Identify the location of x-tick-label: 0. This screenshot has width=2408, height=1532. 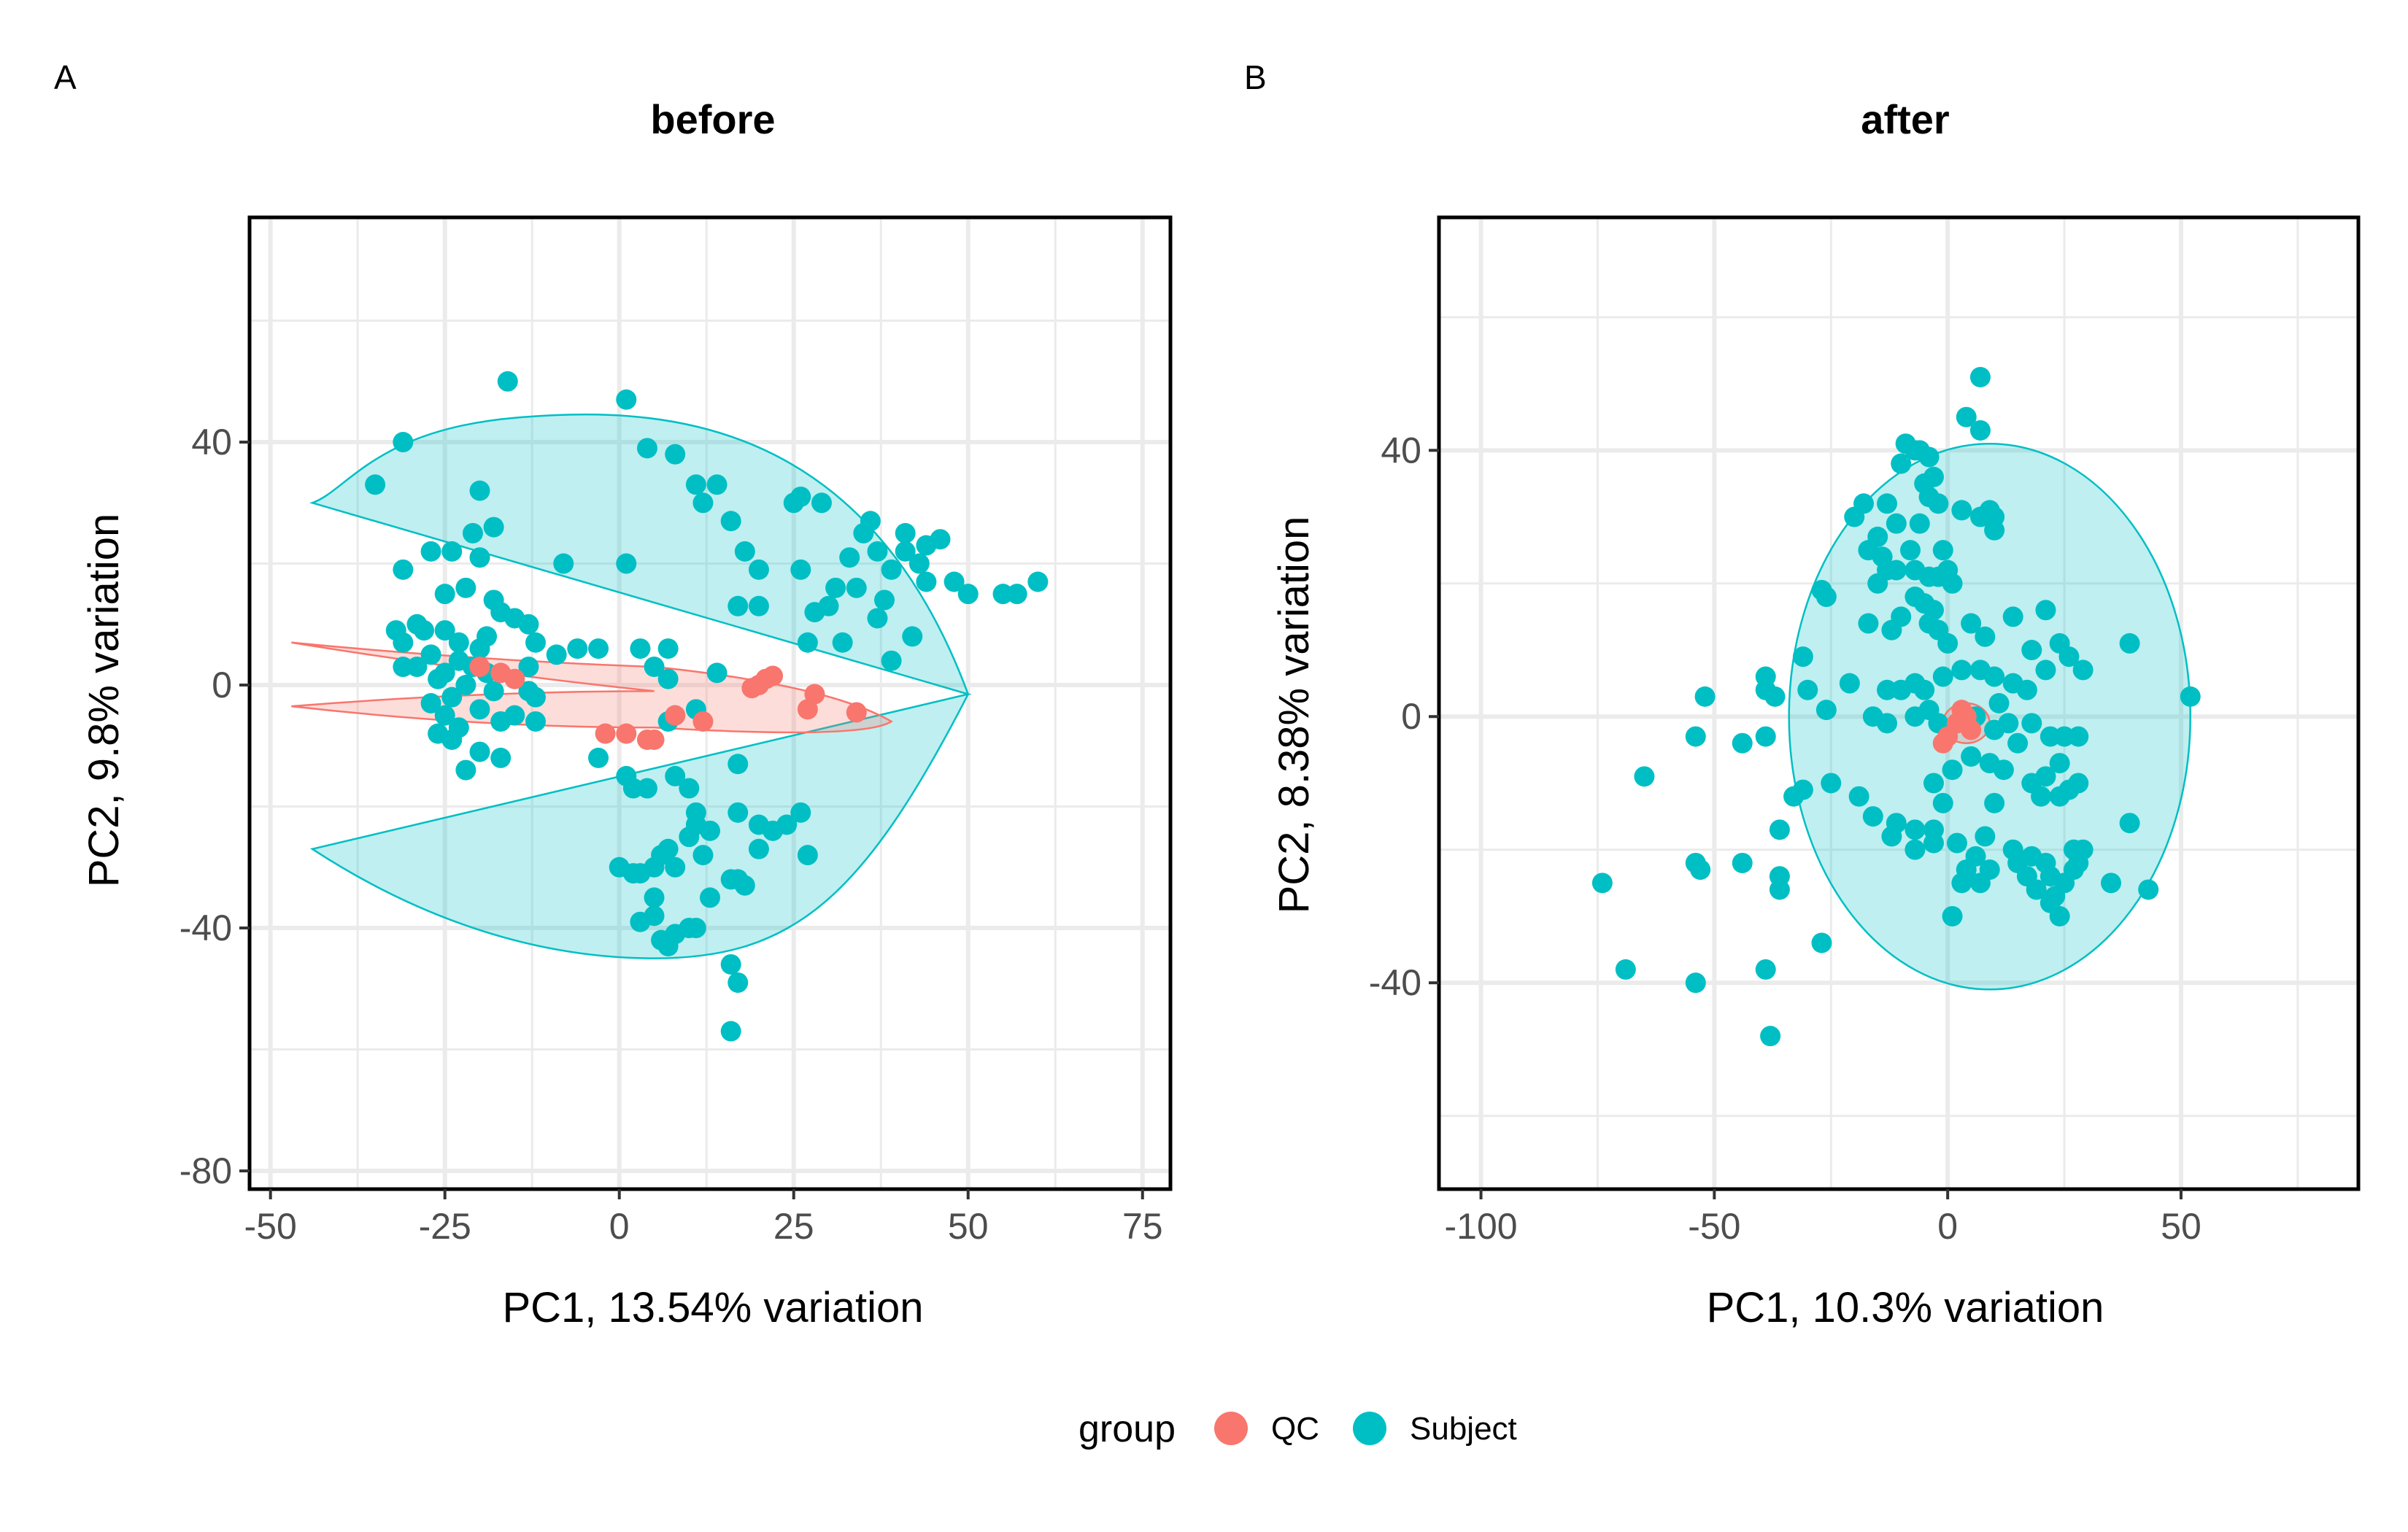
(619, 1226).